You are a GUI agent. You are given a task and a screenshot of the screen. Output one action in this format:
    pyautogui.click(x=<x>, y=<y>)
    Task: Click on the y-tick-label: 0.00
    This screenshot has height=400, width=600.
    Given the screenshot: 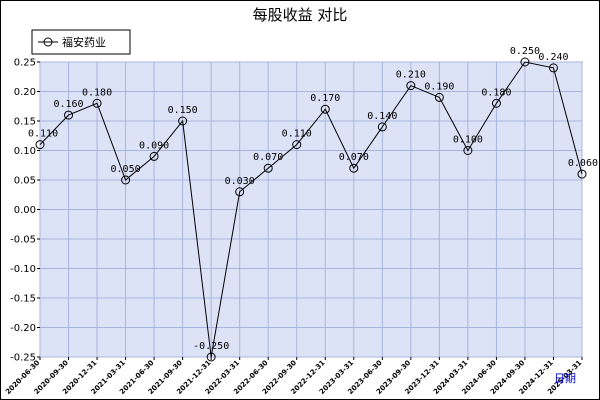 What is the action you would take?
    pyautogui.click(x=25, y=210)
    